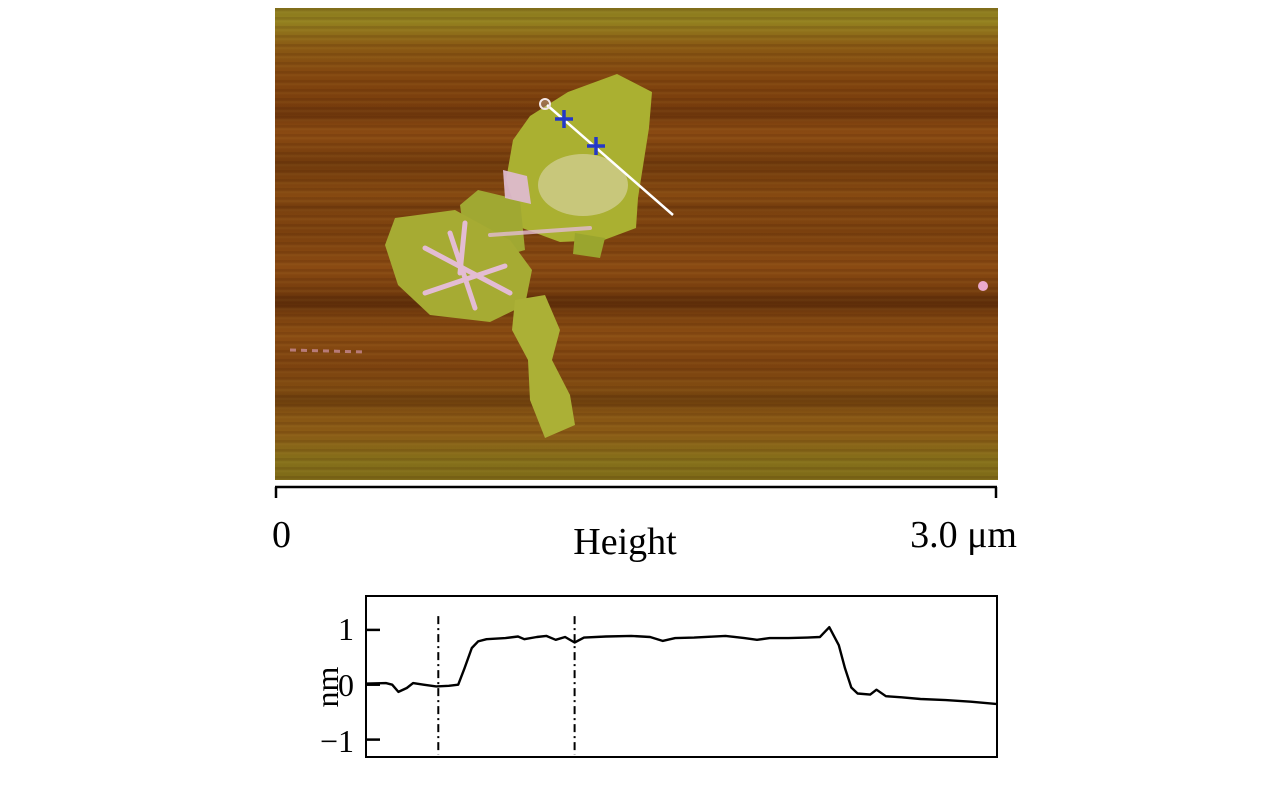 This screenshot has width=1276, height=787. Describe the element at coordinates (545, 104) in the screenshot. I see `section-start-circle` at that location.